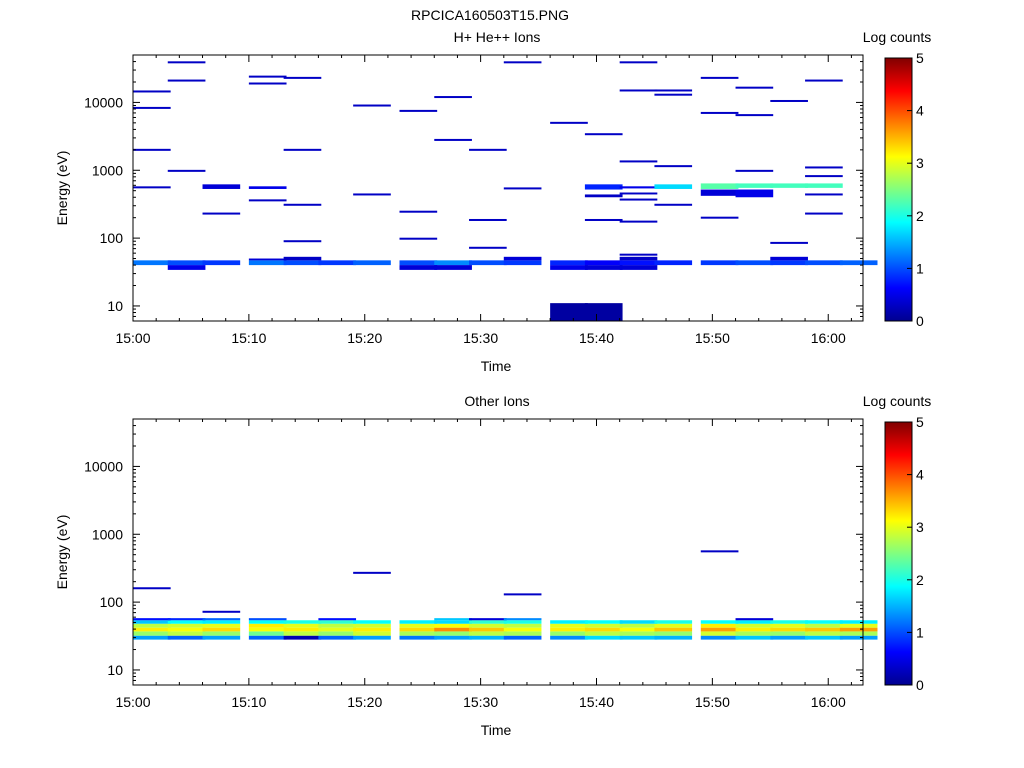  What do you see at coordinates (828, 702) in the screenshot?
I see `x-tick-label: 16:00` at bounding box center [828, 702].